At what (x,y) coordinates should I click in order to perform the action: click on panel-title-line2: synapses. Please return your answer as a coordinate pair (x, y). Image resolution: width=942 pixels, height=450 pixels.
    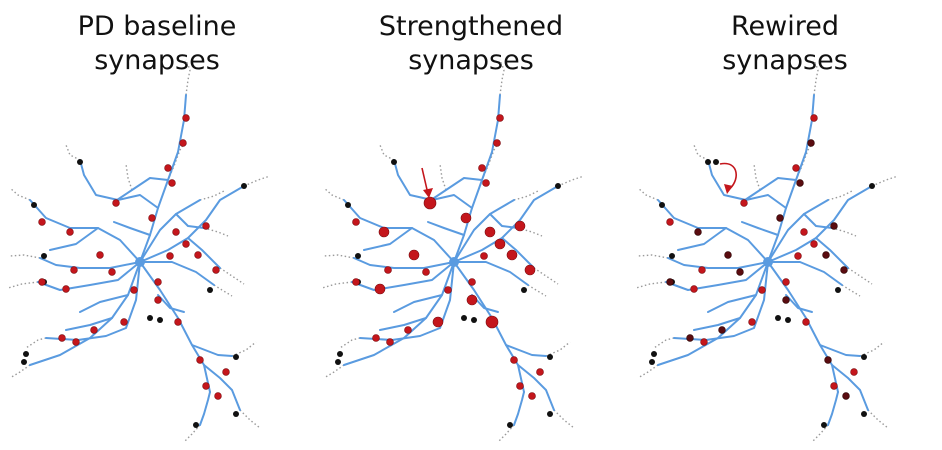
    Looking at the image, I should click on (471, 60).